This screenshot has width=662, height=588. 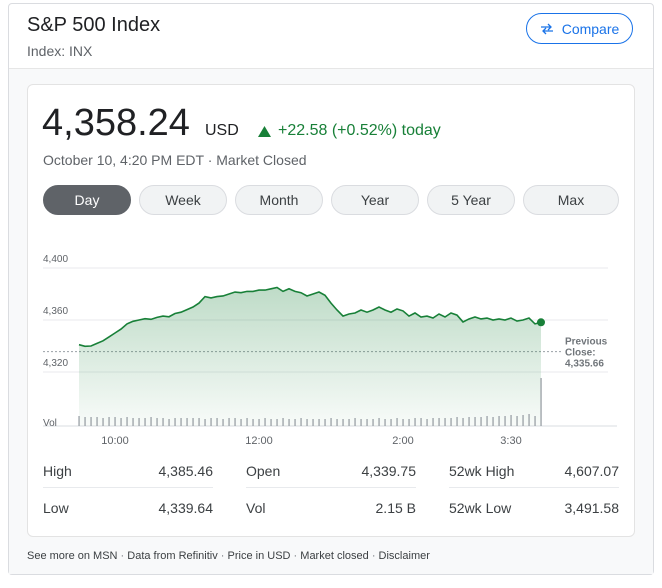 What do you see at coordinates (55, 259) in the screenshot?
I see `y-tick-label: 4,400` at bounding box center [55, 259].